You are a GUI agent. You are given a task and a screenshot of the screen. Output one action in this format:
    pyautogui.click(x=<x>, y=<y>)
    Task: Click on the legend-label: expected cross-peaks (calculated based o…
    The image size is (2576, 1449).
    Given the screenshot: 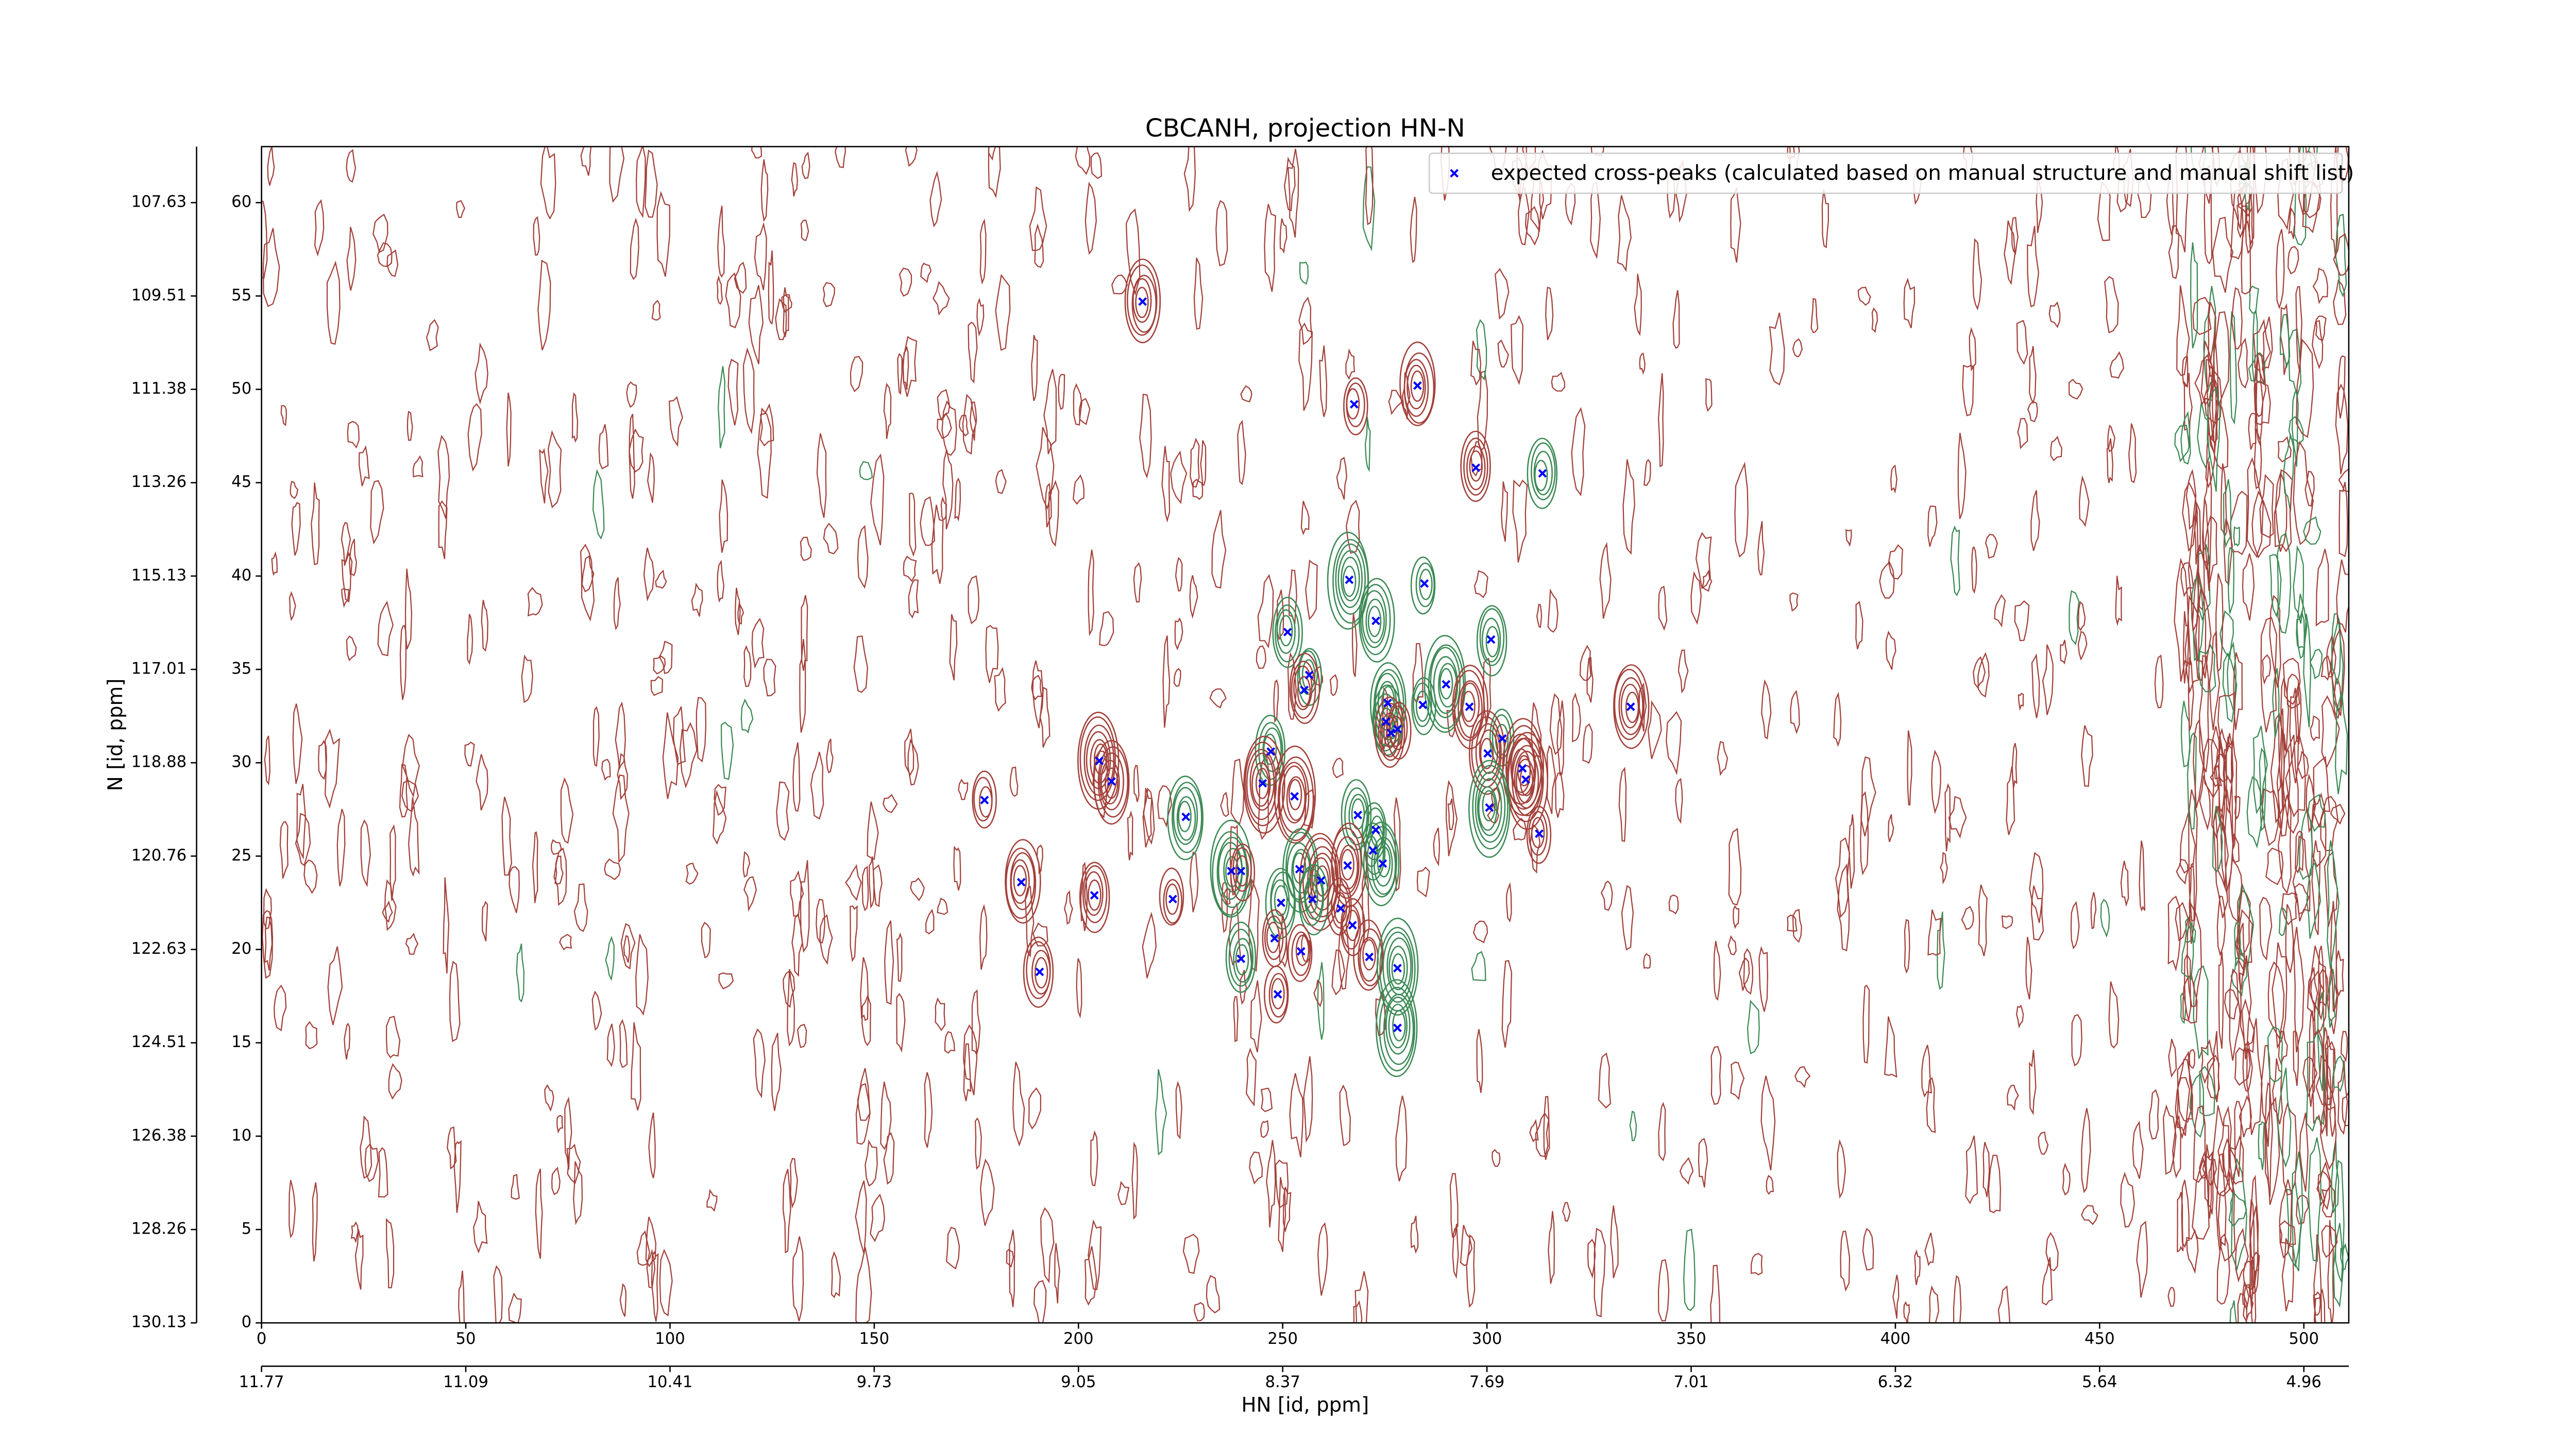 What is the action you would take?
    pyautogui.click(x=1922, y=172)
    